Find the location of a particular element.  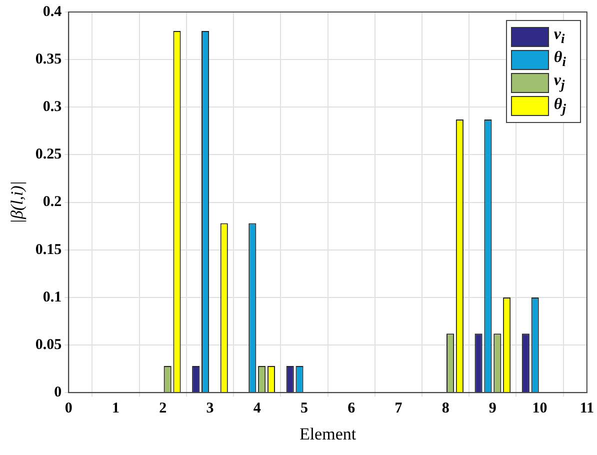

x-tick-label: 11 is located at coordinates (587, 408).